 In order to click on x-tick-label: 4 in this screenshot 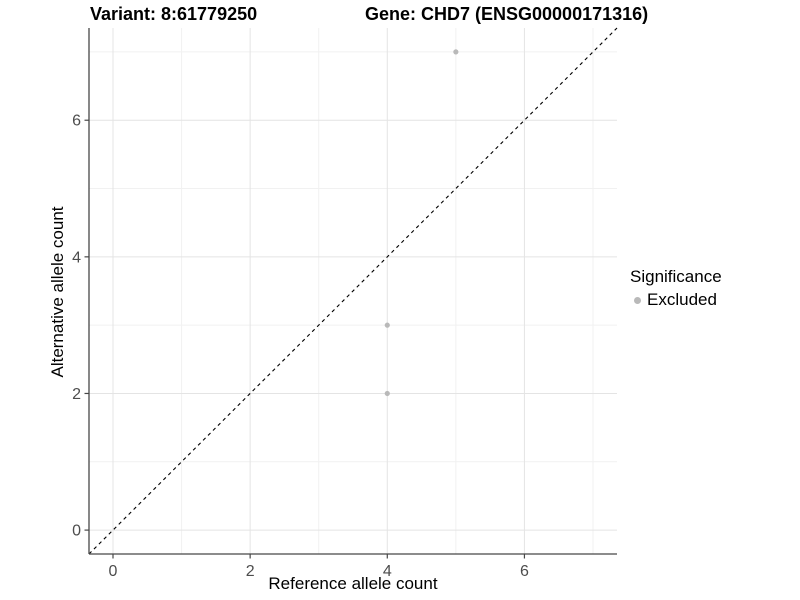, I will do `click(387, 571)`.